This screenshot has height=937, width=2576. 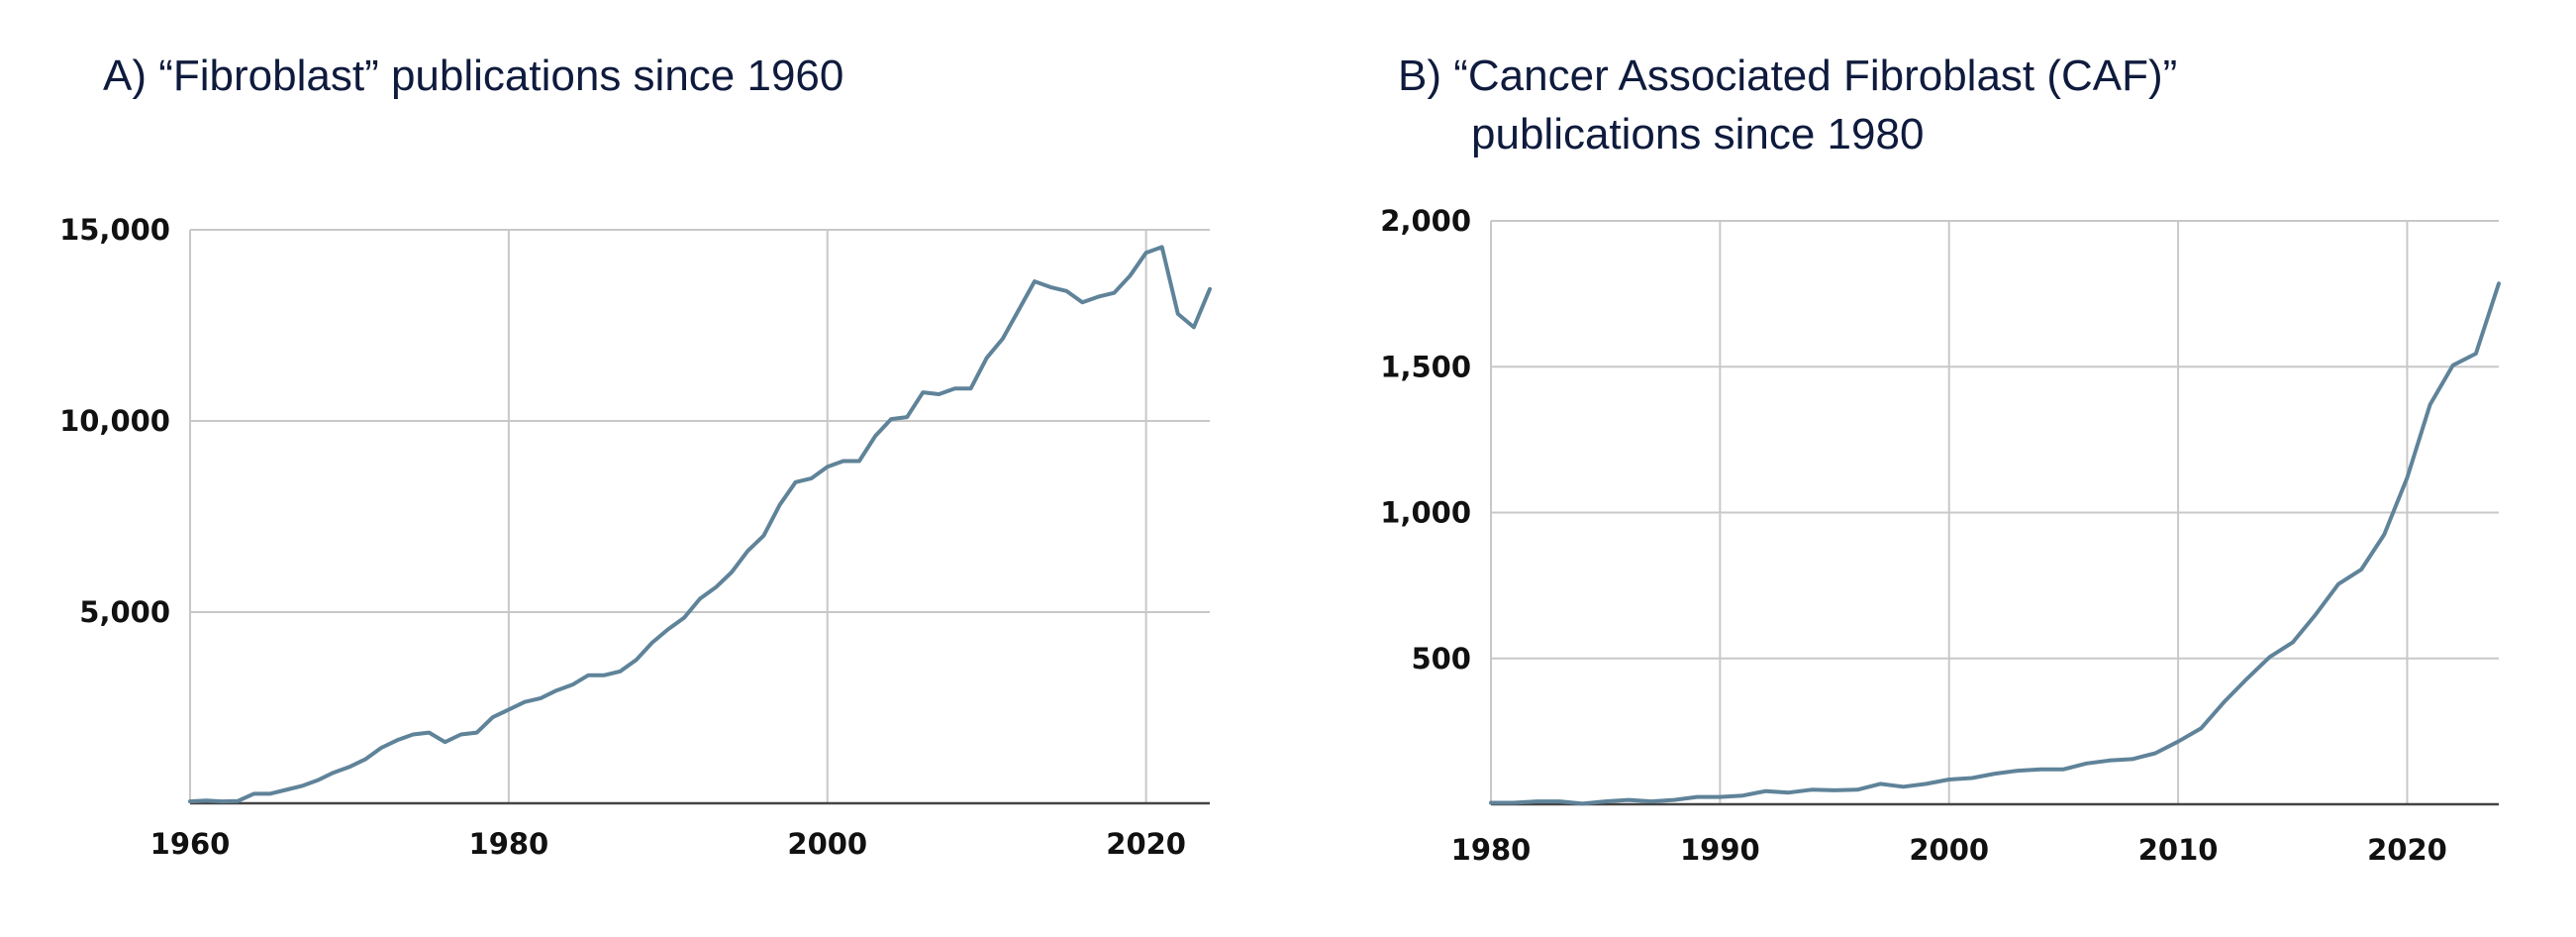 I want to click on chart-b-point-2018, so click(x=2361, y=569).